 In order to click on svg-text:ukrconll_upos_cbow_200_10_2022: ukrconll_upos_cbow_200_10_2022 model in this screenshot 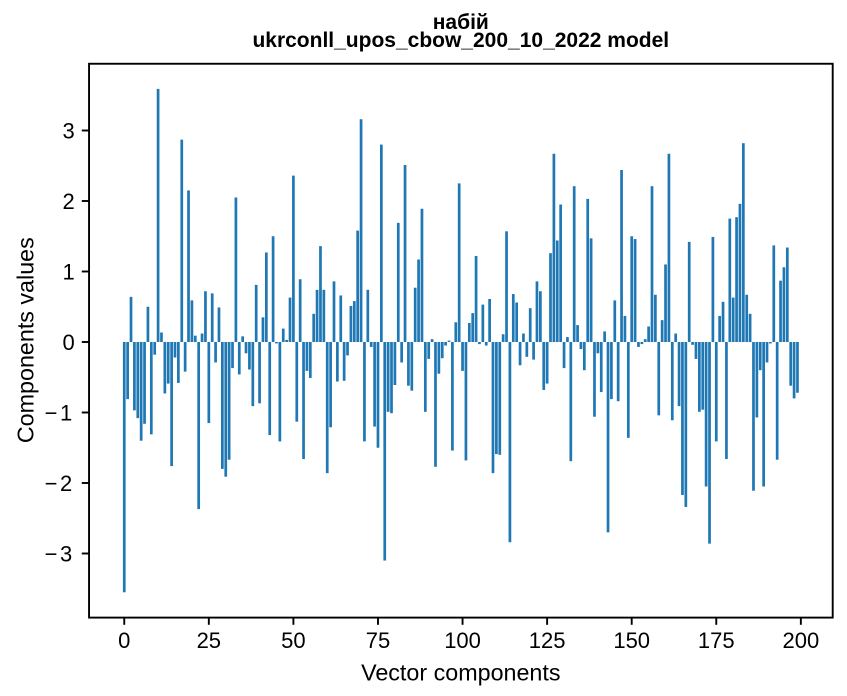, I will do `click(460, 40)`.